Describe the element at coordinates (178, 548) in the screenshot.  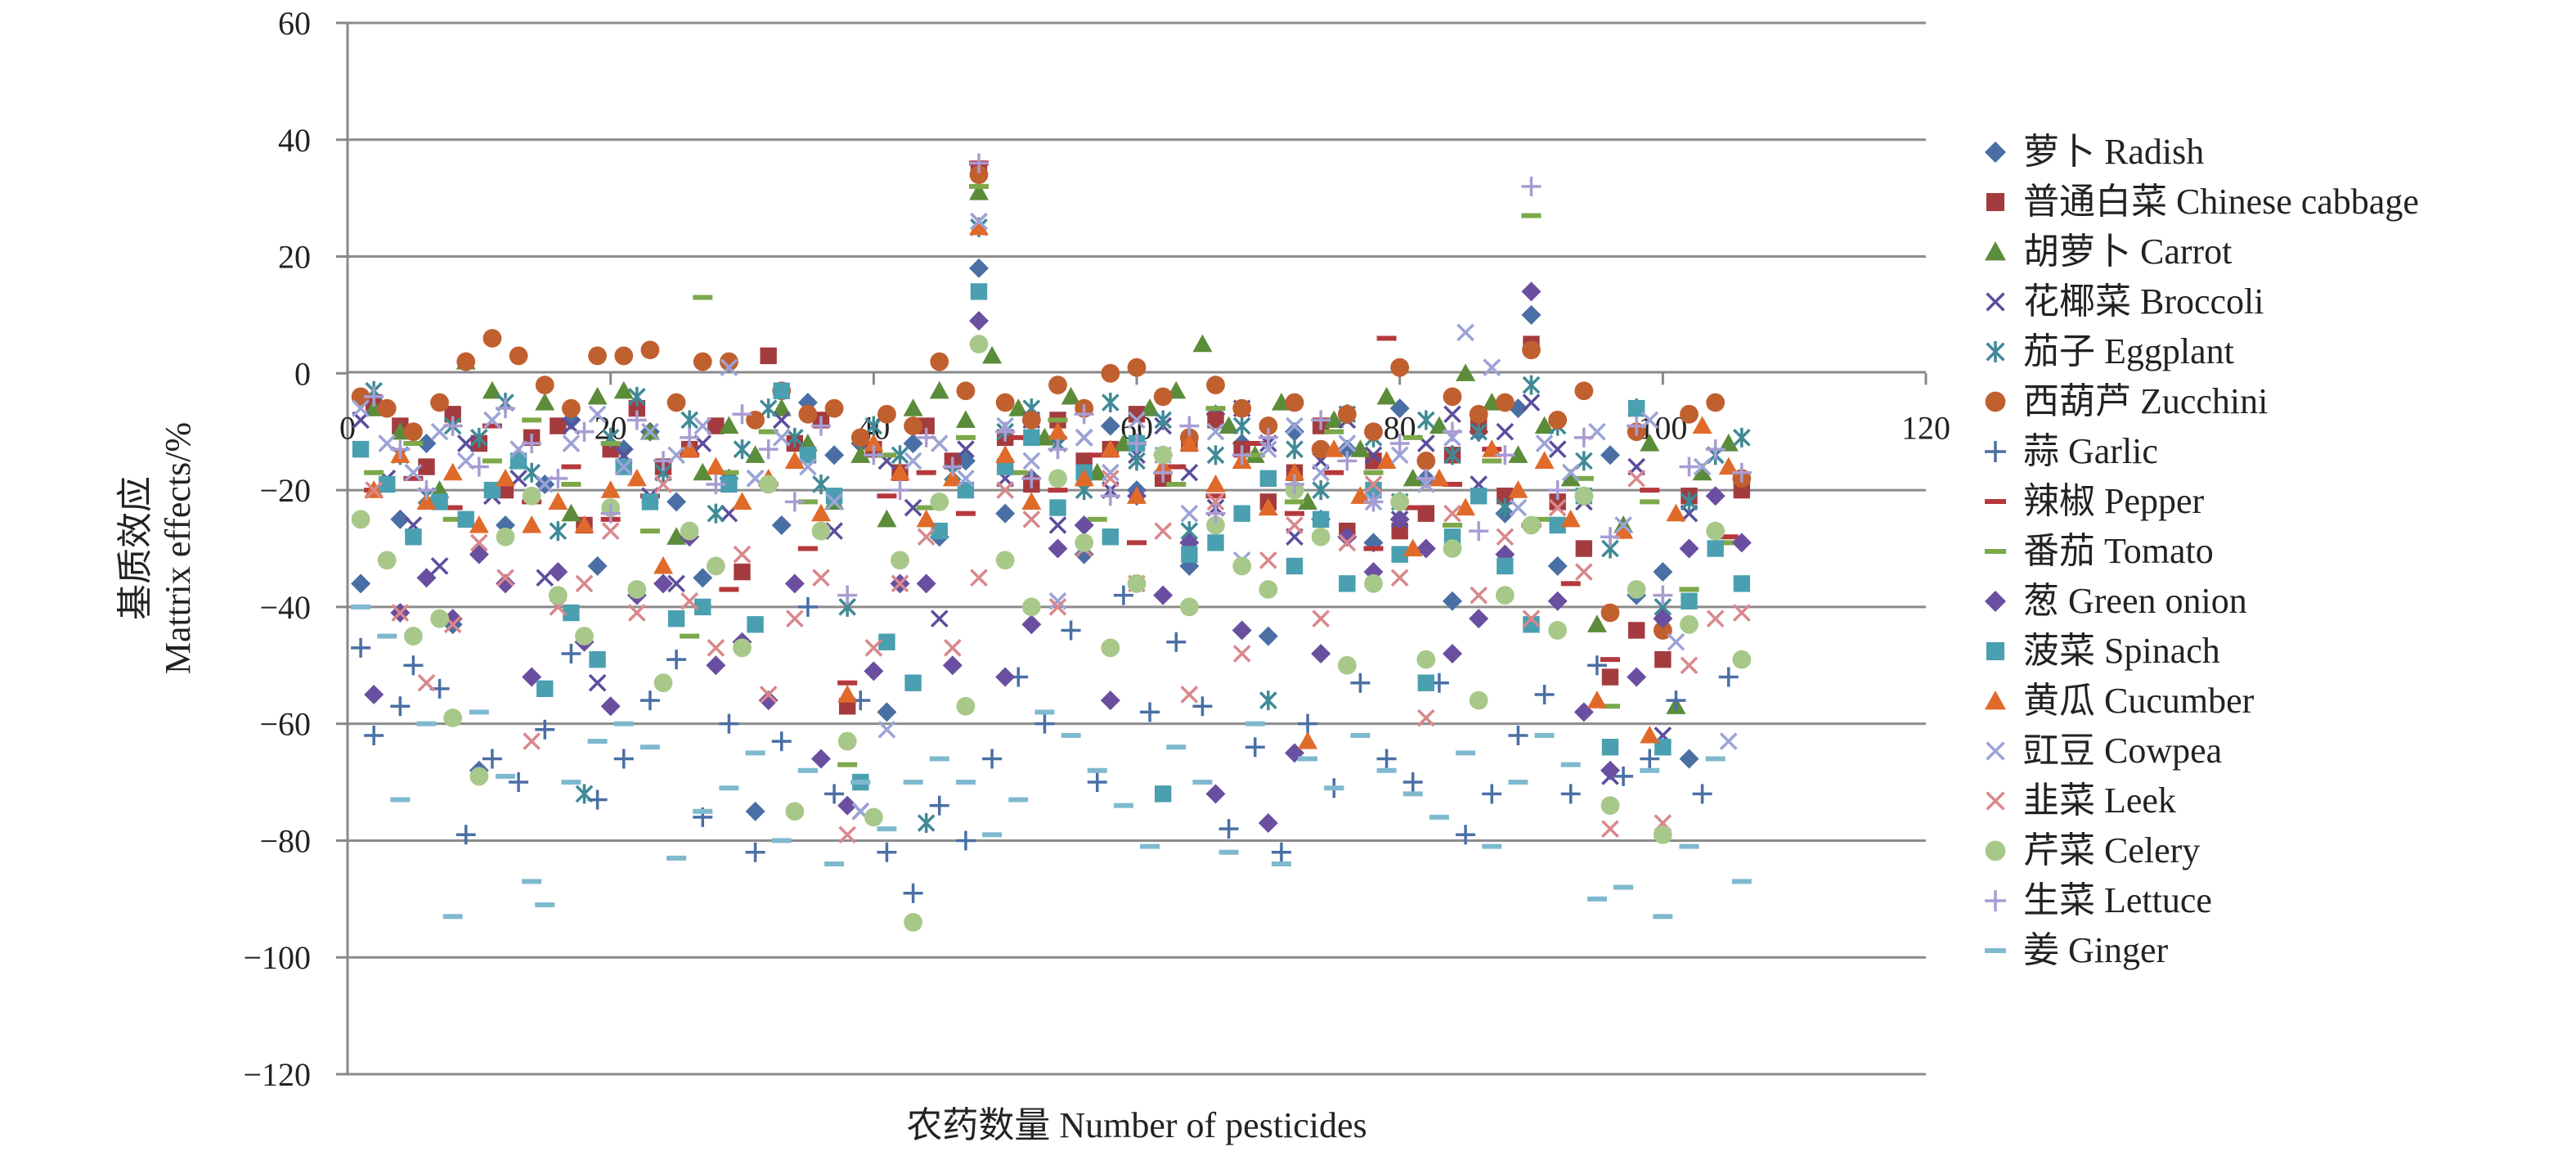
I see `y-axis-title-en: Mattrix effects/%` at that location.